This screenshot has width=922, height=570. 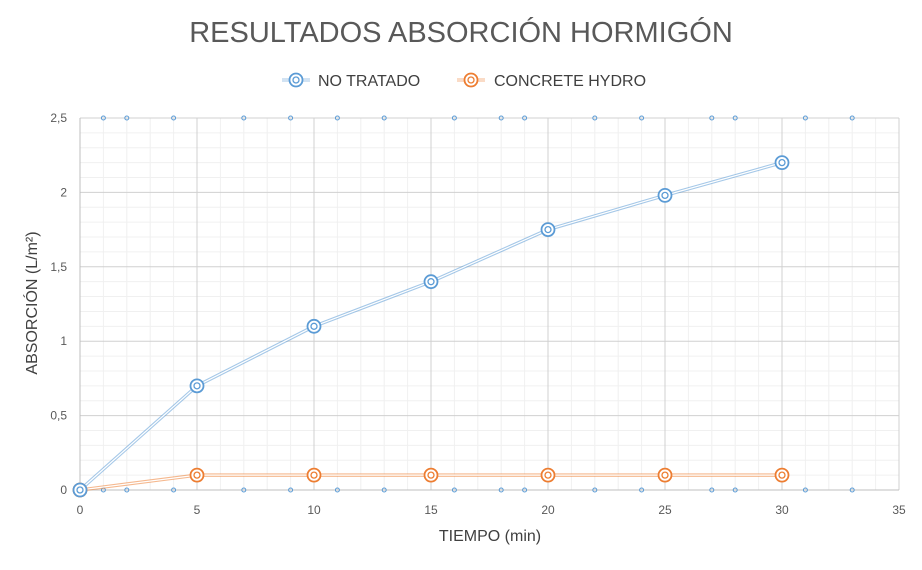 What do you see at coordinates (31, 302) in the screenshot?
I see `y-axis-title: ABSORCIÓN (L/m²)` at bounding box center [31, 302].